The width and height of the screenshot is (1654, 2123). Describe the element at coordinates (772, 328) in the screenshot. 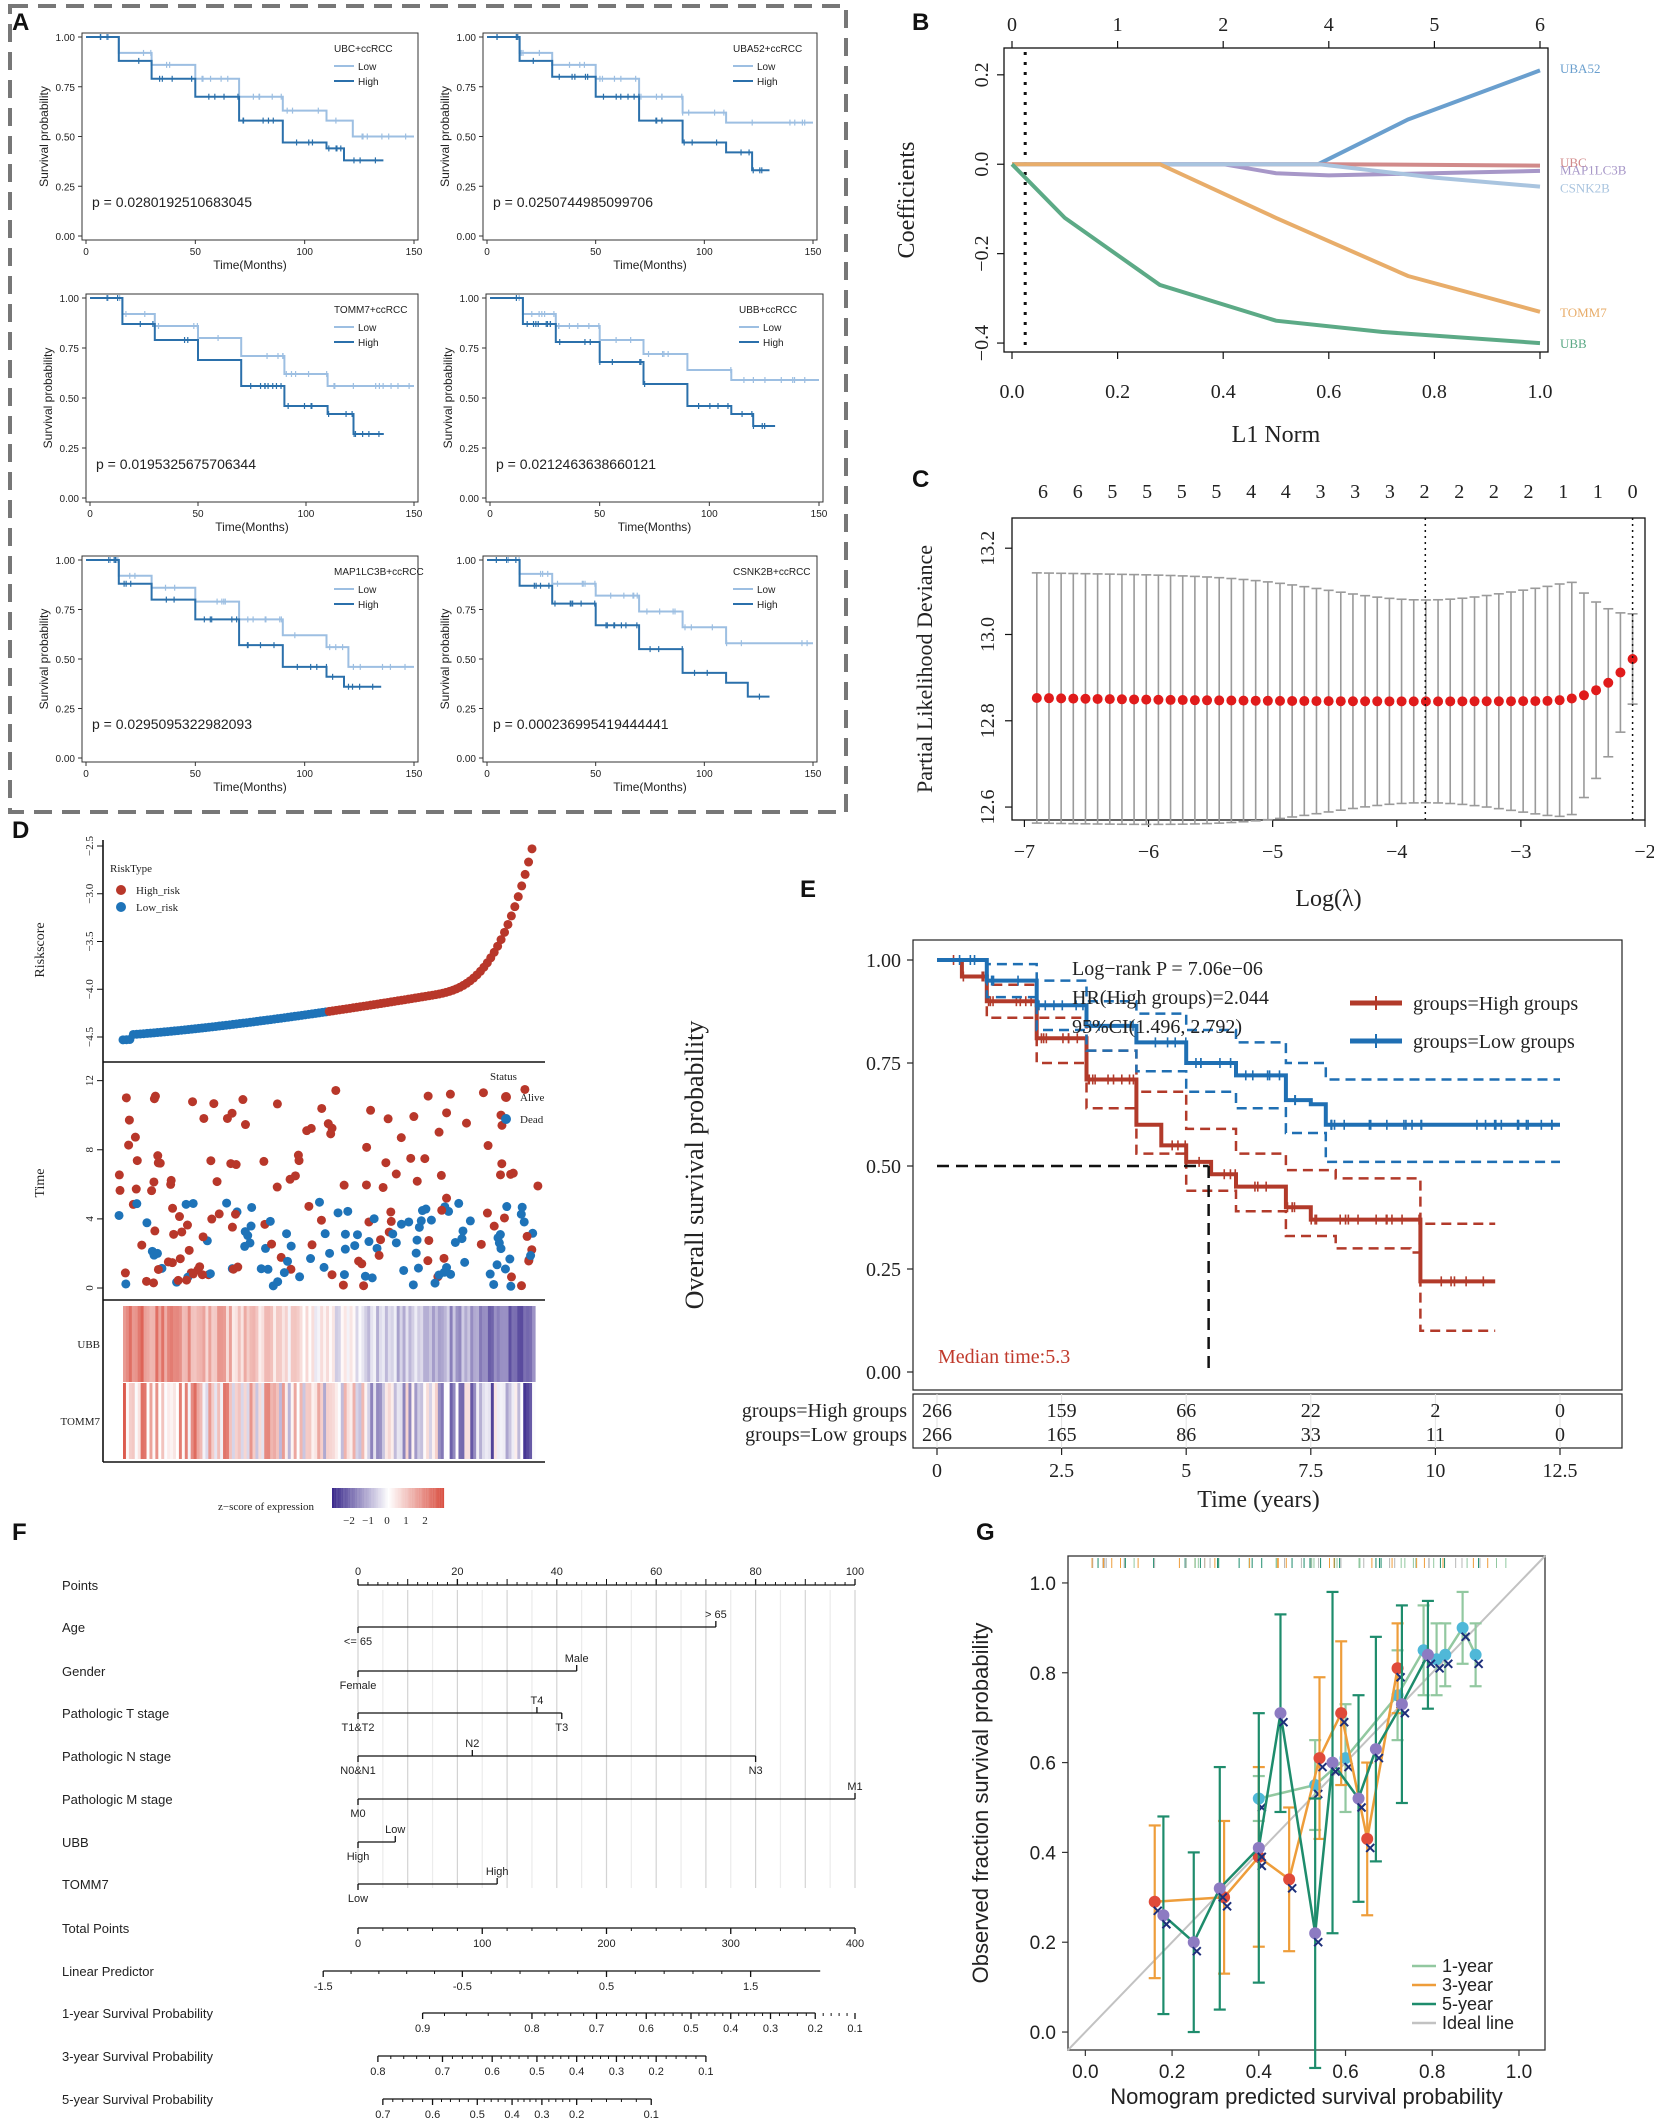

I see `legend-label-low: Low` at that location.